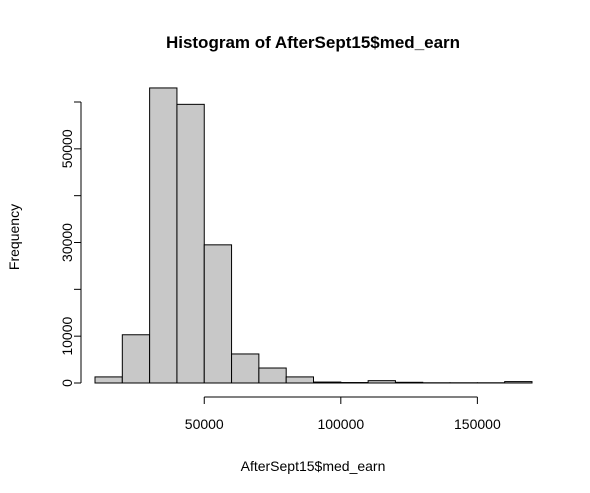 The height and width of the screenshot is (493, 590). What do you see at coordinates (340, 424) in the screenshot?
I see `x-tick-label: 100000` at bounding box center [340, 424].